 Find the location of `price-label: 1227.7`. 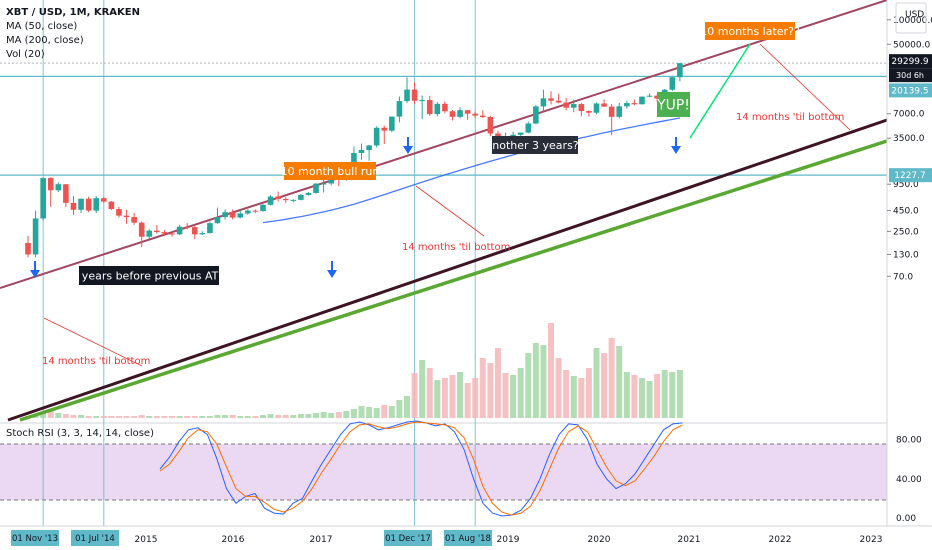

price-label: 1227.7 is located at coordinates (910, 175).